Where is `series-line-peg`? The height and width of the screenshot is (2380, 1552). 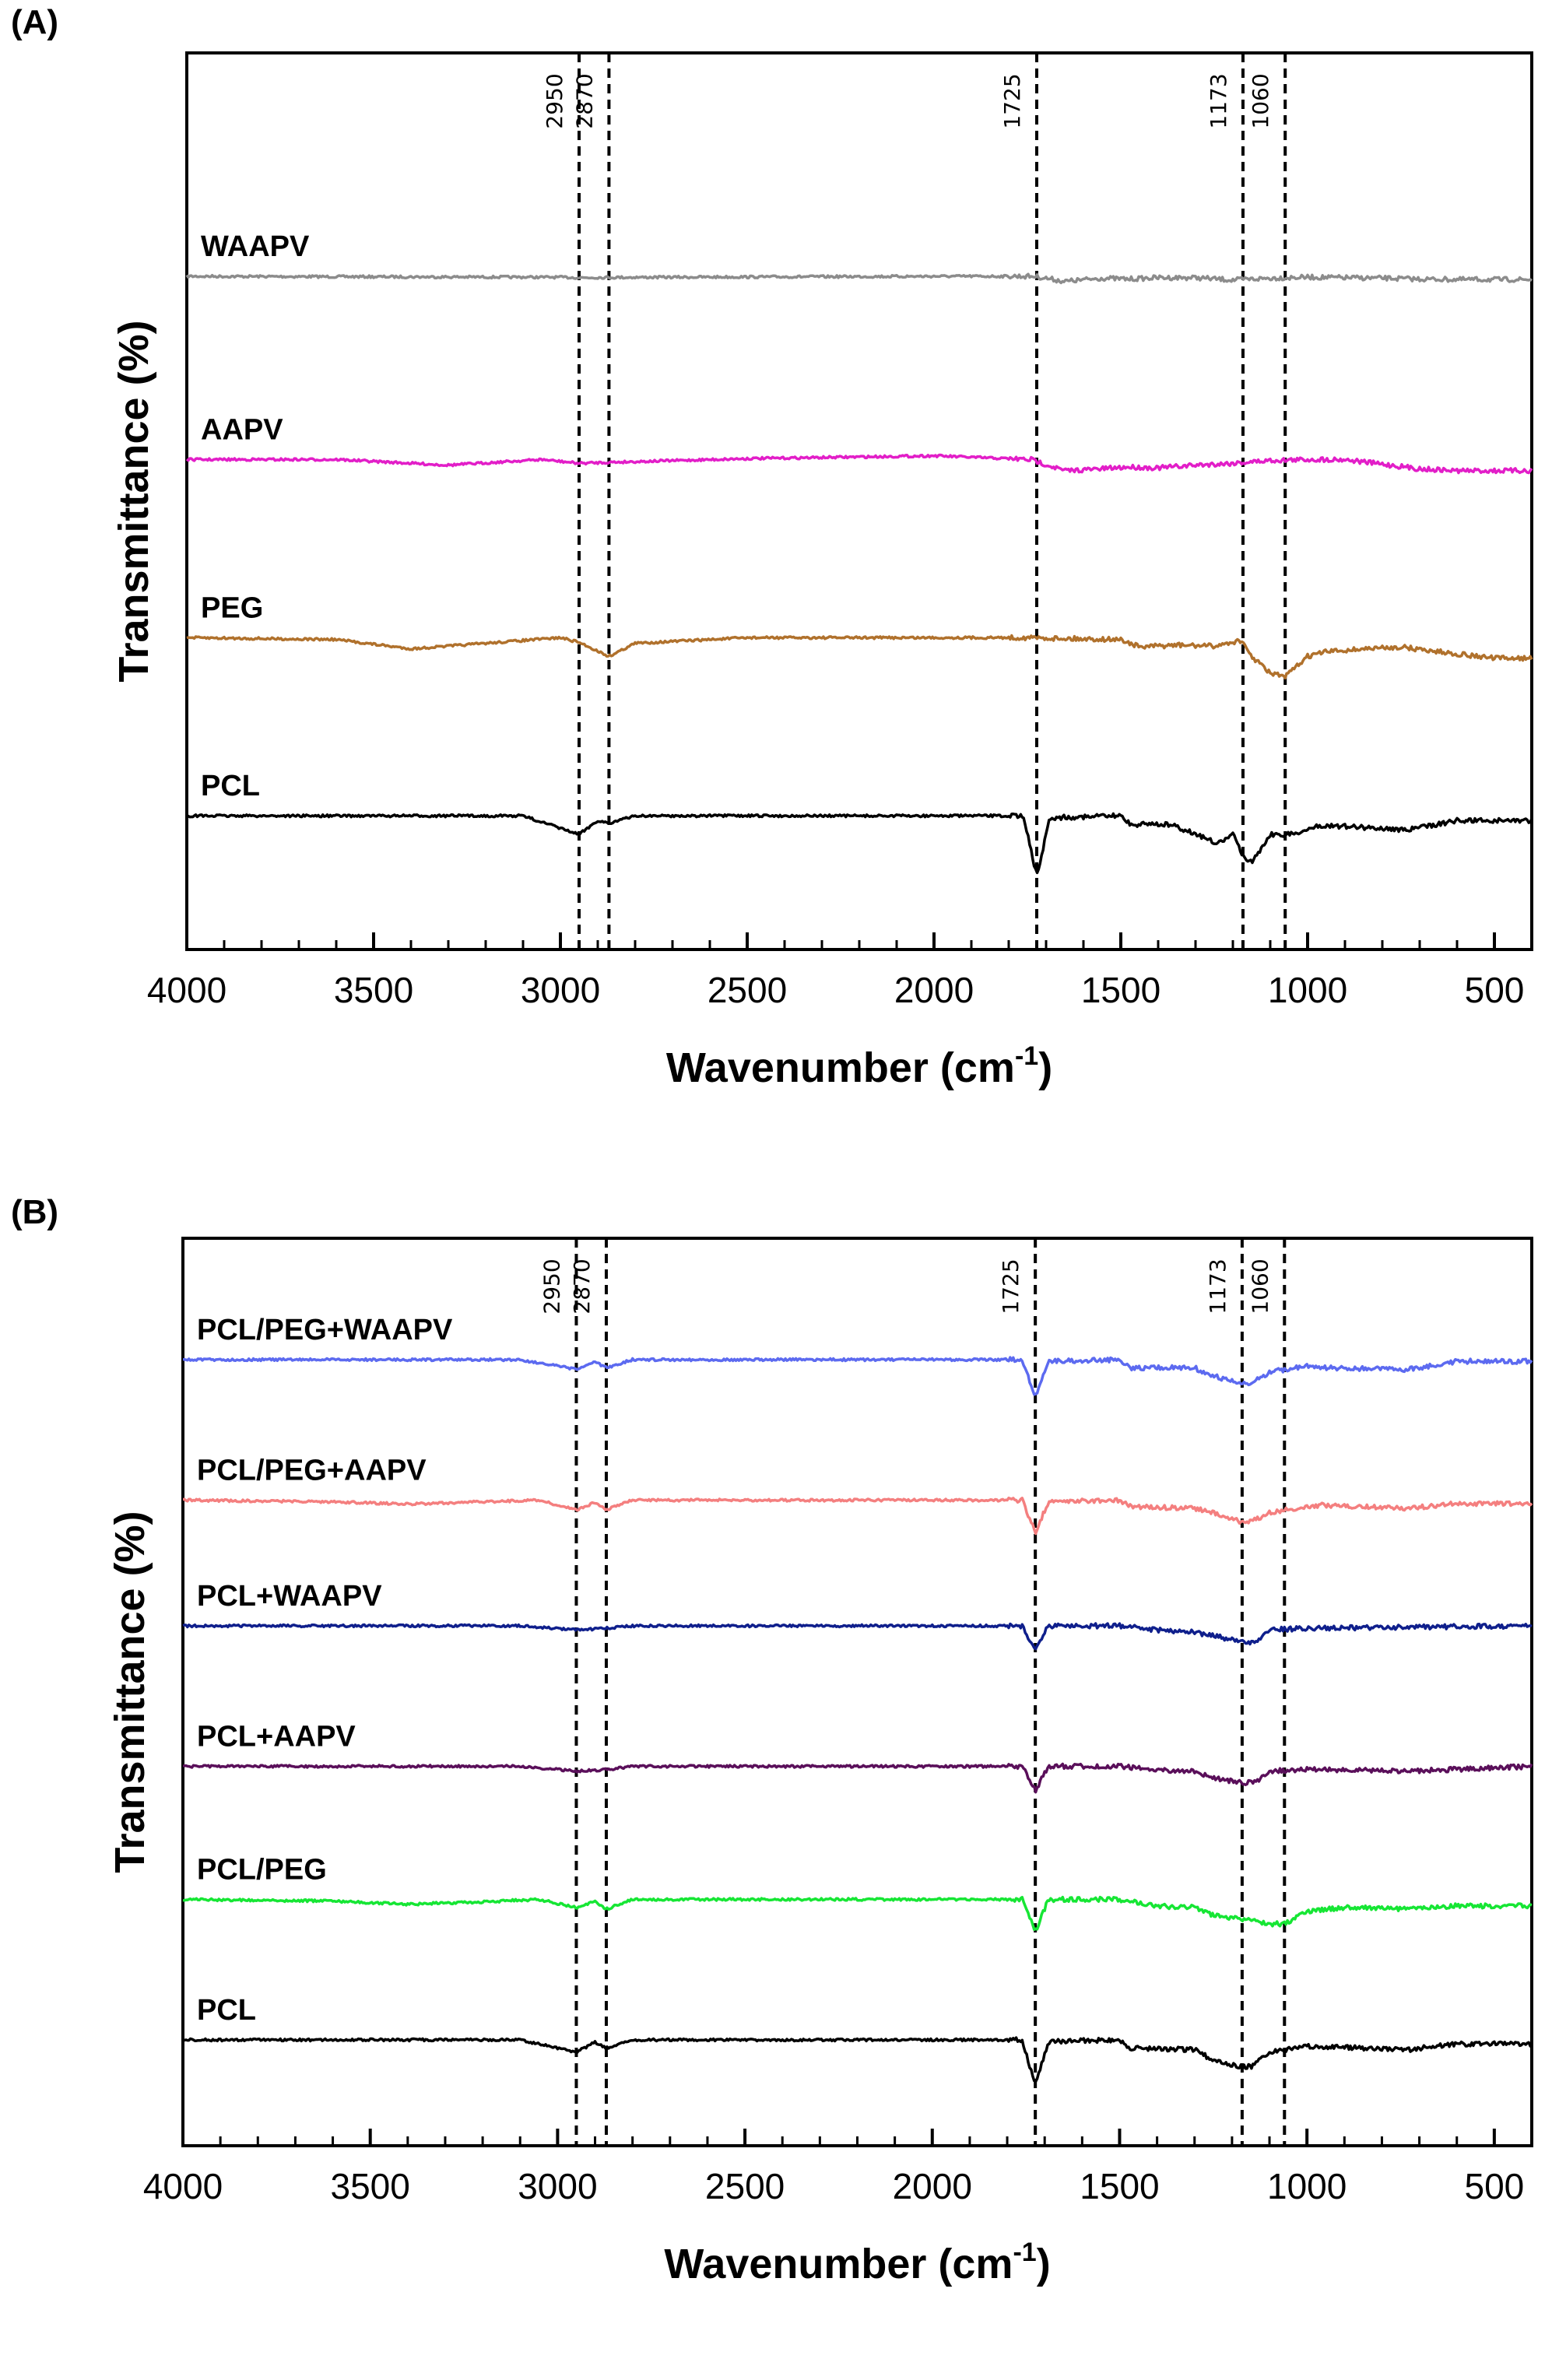
series-line-peg is located at coordinates (860, 657).